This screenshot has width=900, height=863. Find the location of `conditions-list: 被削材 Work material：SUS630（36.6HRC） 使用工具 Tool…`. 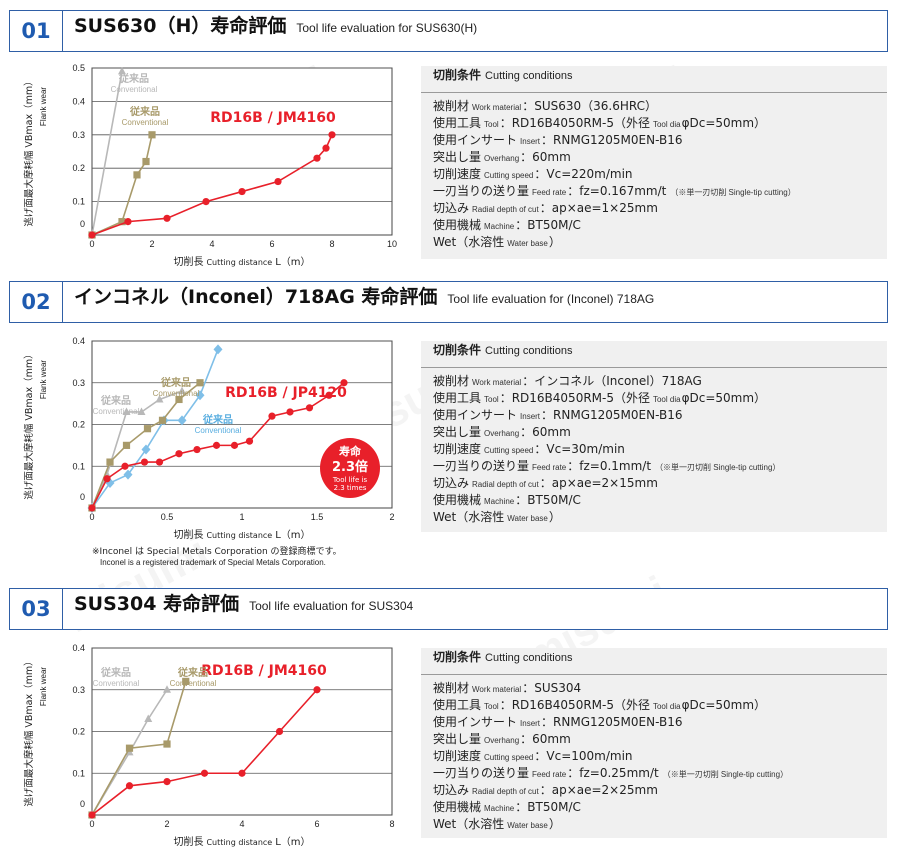

conditions-list: 被削材 Work material：SUS630（36.6HRC） 使用工具 Tool… is located at coordinates (654, 173).